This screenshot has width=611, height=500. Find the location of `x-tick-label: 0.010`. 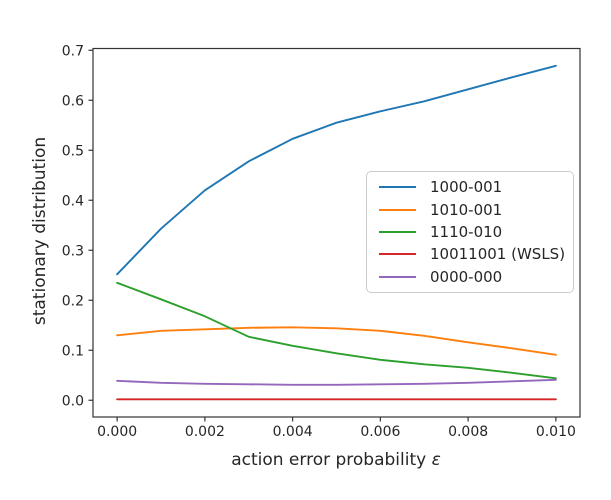

x-tick-label: 0.010 is located at coordinates (556, 432).